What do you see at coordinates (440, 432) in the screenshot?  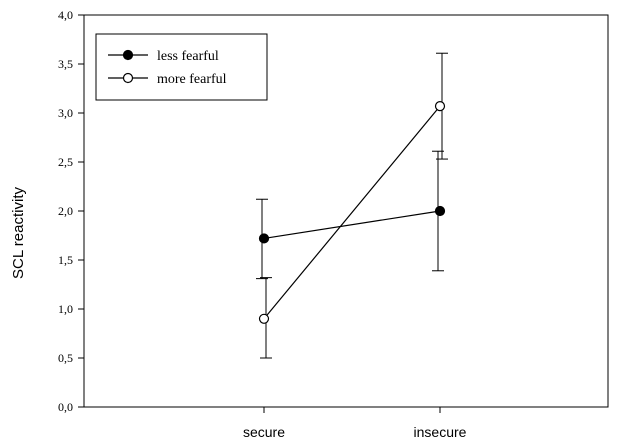 I see `x-tick-label: insecure` at bounding box center [440, 432].